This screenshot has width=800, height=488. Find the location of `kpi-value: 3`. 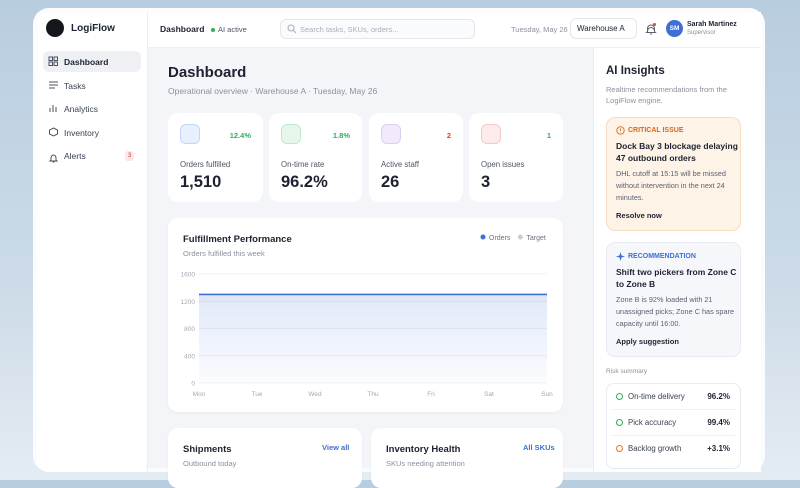

kpi-value: 3 is located at coordinates (486, 182).